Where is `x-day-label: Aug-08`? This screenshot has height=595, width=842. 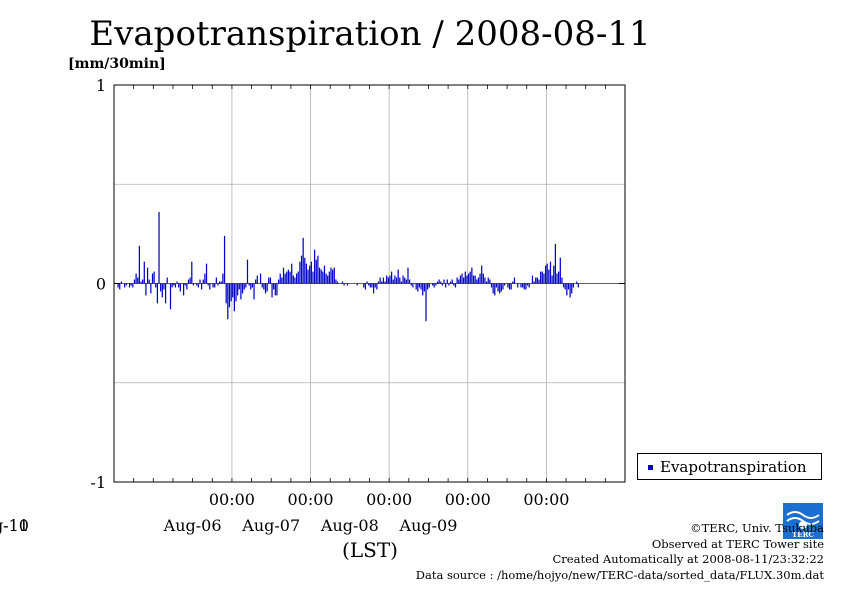
x-day-label: Aug-08 is located at coordinates (349, 525).